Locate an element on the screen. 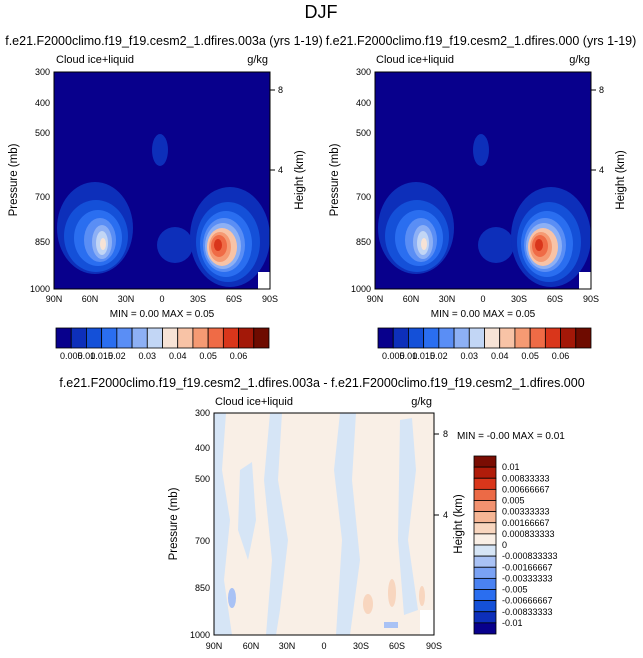 This screenshot has width=643, height=658. panel-1-plot-area is located at coordinates (162, 180).